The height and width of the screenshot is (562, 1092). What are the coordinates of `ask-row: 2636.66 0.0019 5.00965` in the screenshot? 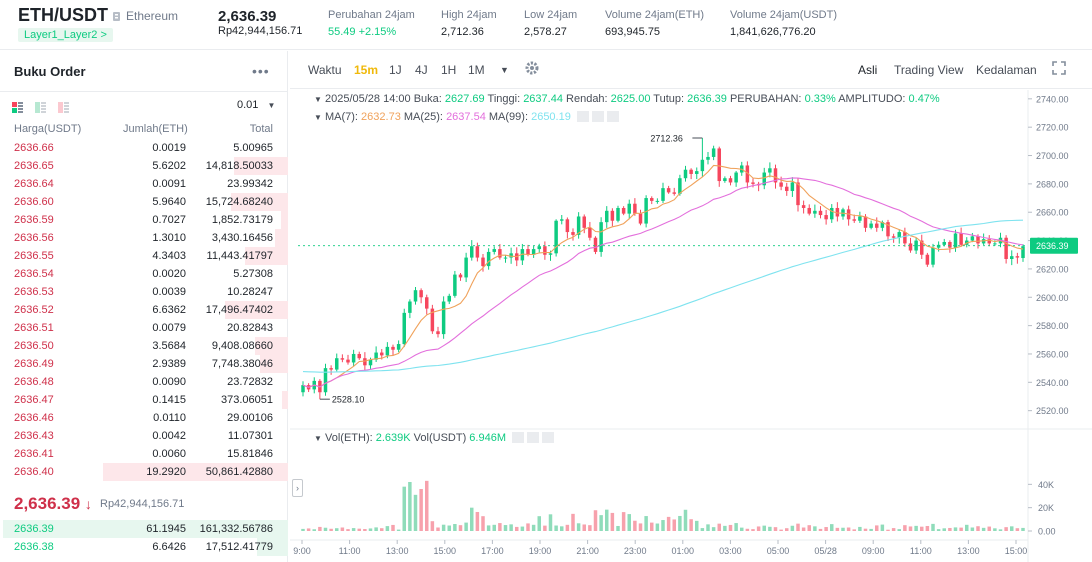 It's located at (144, 148).